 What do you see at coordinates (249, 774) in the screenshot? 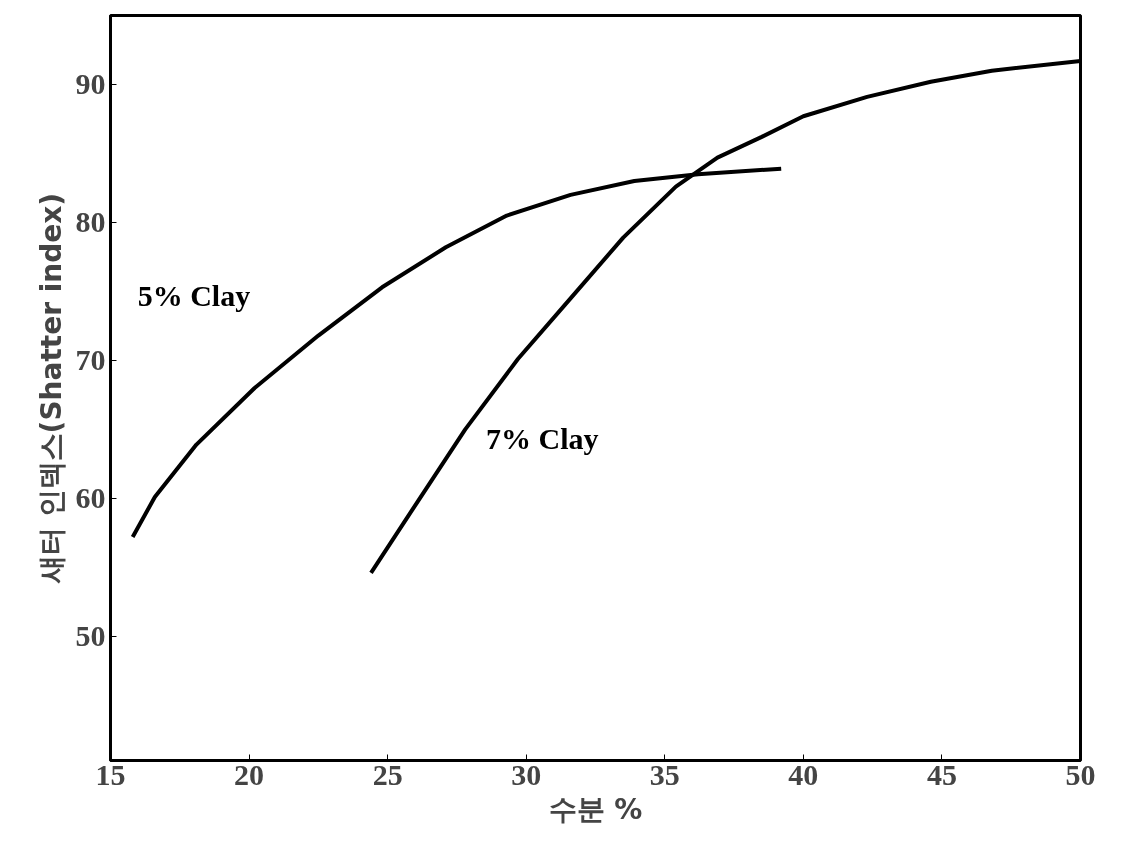
I see `x-tick-label: 20` at bounding box center [249, 774].